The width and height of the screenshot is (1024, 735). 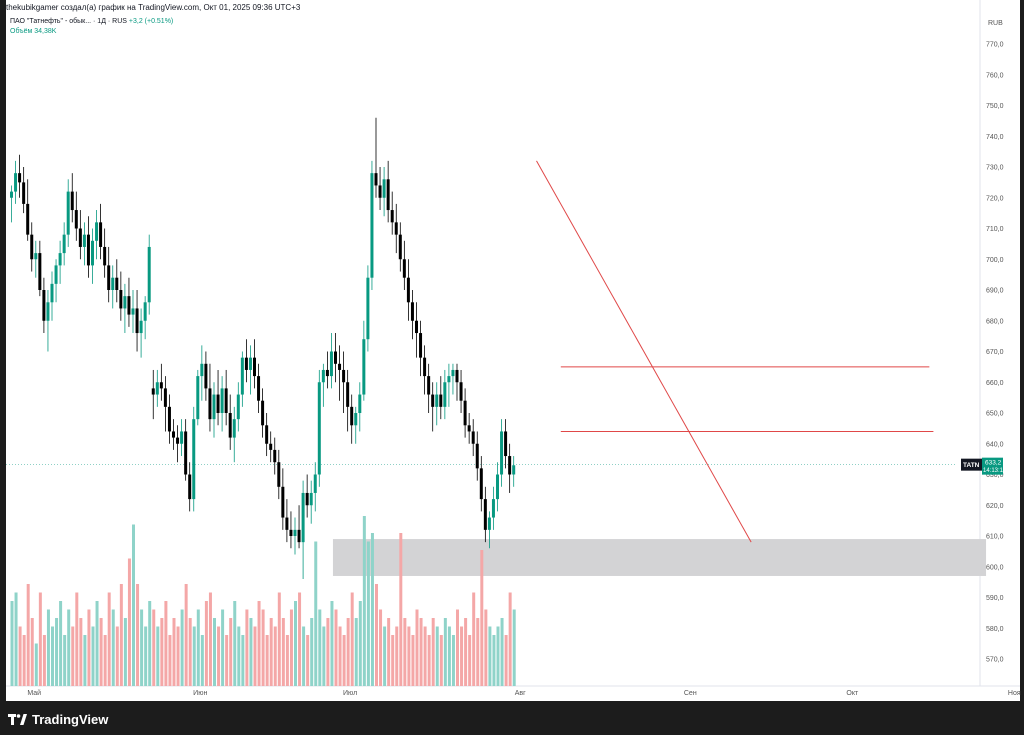 I want to click on volume-legend: Объём 34,38K, so click(x=33, y=31).